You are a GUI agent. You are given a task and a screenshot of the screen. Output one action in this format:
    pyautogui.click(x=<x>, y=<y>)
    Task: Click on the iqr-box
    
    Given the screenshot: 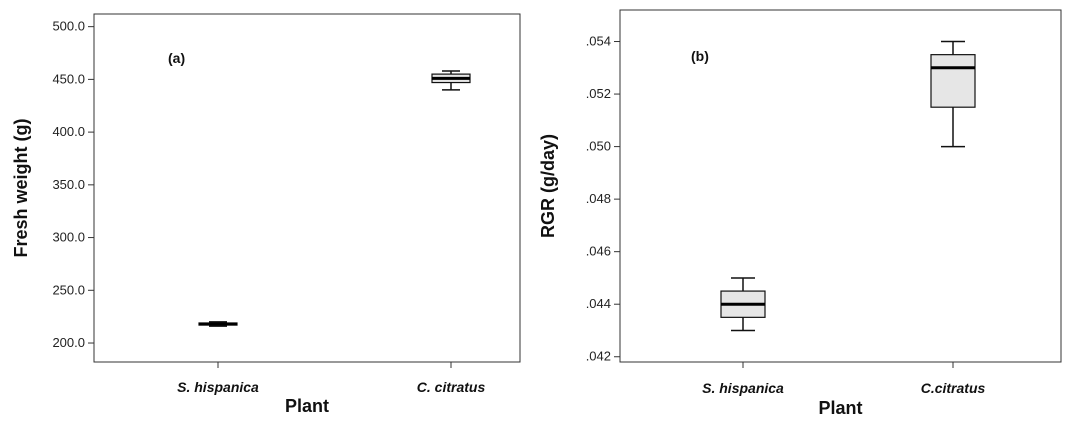 What is the action you would take?
    pyautogui.click(x=953, y=81)
    